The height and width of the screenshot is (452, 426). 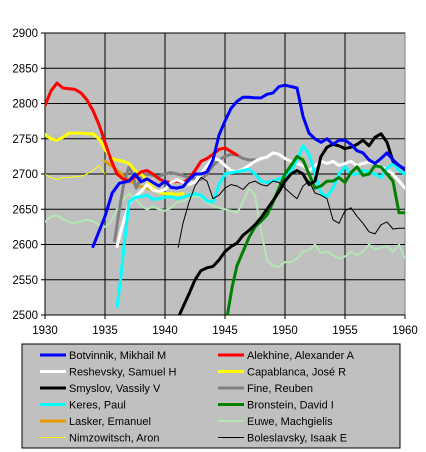 What do you see at coordinates (225, 331) in the screenshot?
I see `x-tick-label: 1945` at bounding box center [225, 331].